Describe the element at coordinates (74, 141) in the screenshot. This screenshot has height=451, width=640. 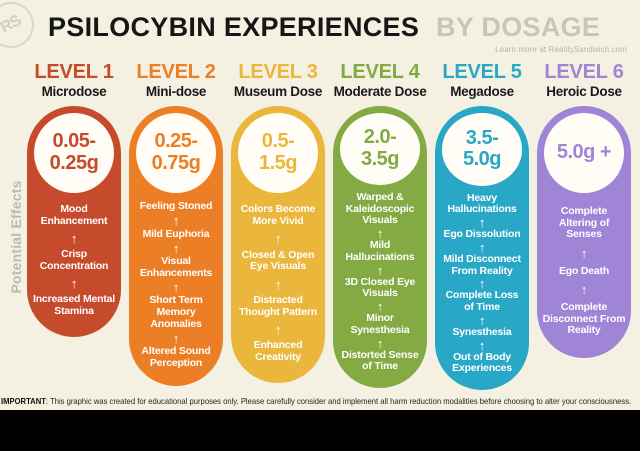
I see `dose-line: 0.05-` at that location.